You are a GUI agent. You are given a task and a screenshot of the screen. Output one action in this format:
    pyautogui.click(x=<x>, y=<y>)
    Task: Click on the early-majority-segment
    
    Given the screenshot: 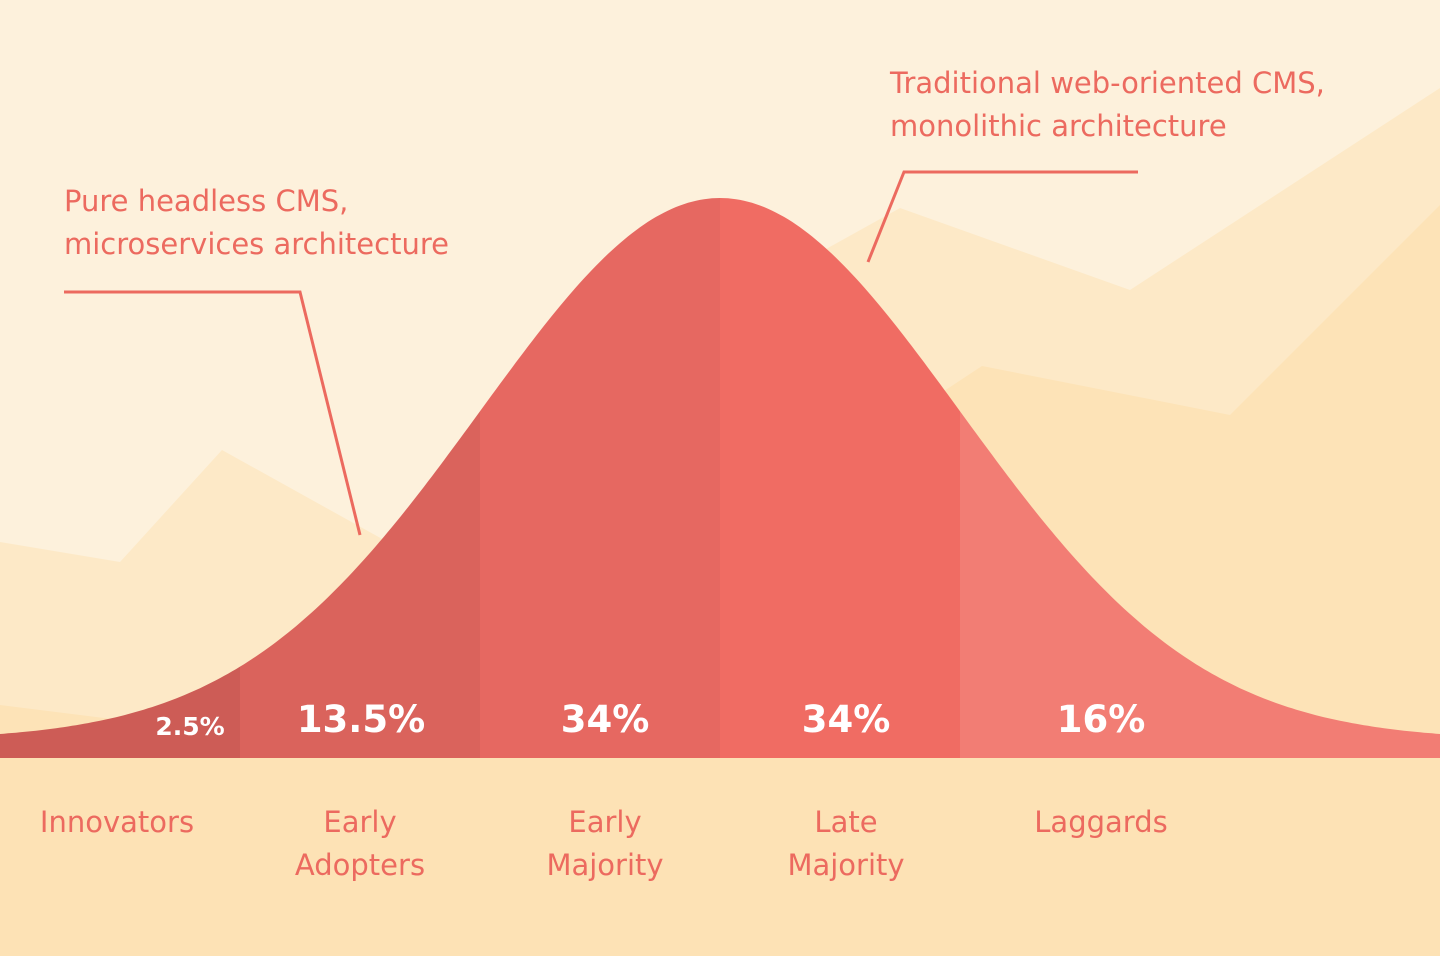 What is the action you would take?
    pyautogui.click(x=600, y=478)
    